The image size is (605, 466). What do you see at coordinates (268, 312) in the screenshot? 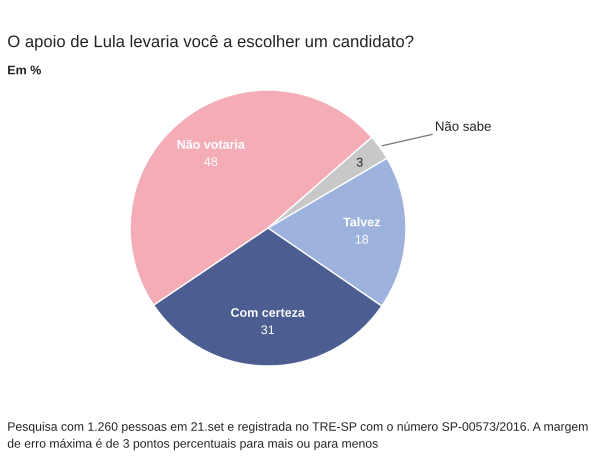
I see `slice-label: Com certeza` at bounding box center [268, 312].